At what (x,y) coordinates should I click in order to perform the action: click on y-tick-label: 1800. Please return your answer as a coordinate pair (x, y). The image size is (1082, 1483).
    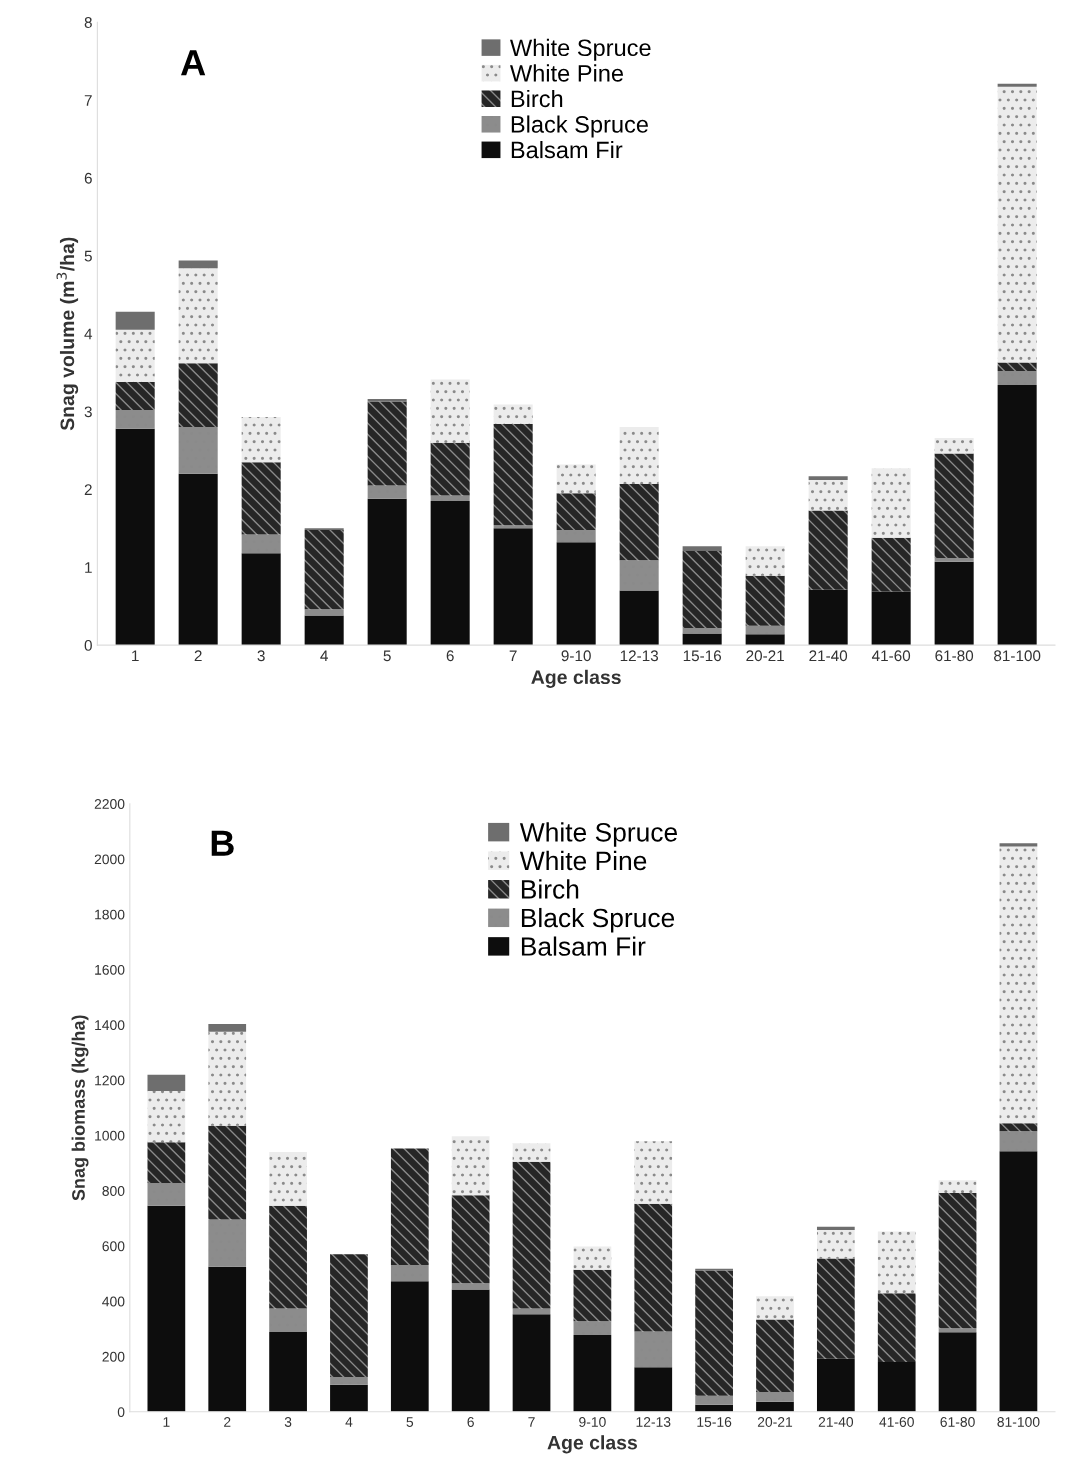
    Looking at the image, I should click on (110, 914).